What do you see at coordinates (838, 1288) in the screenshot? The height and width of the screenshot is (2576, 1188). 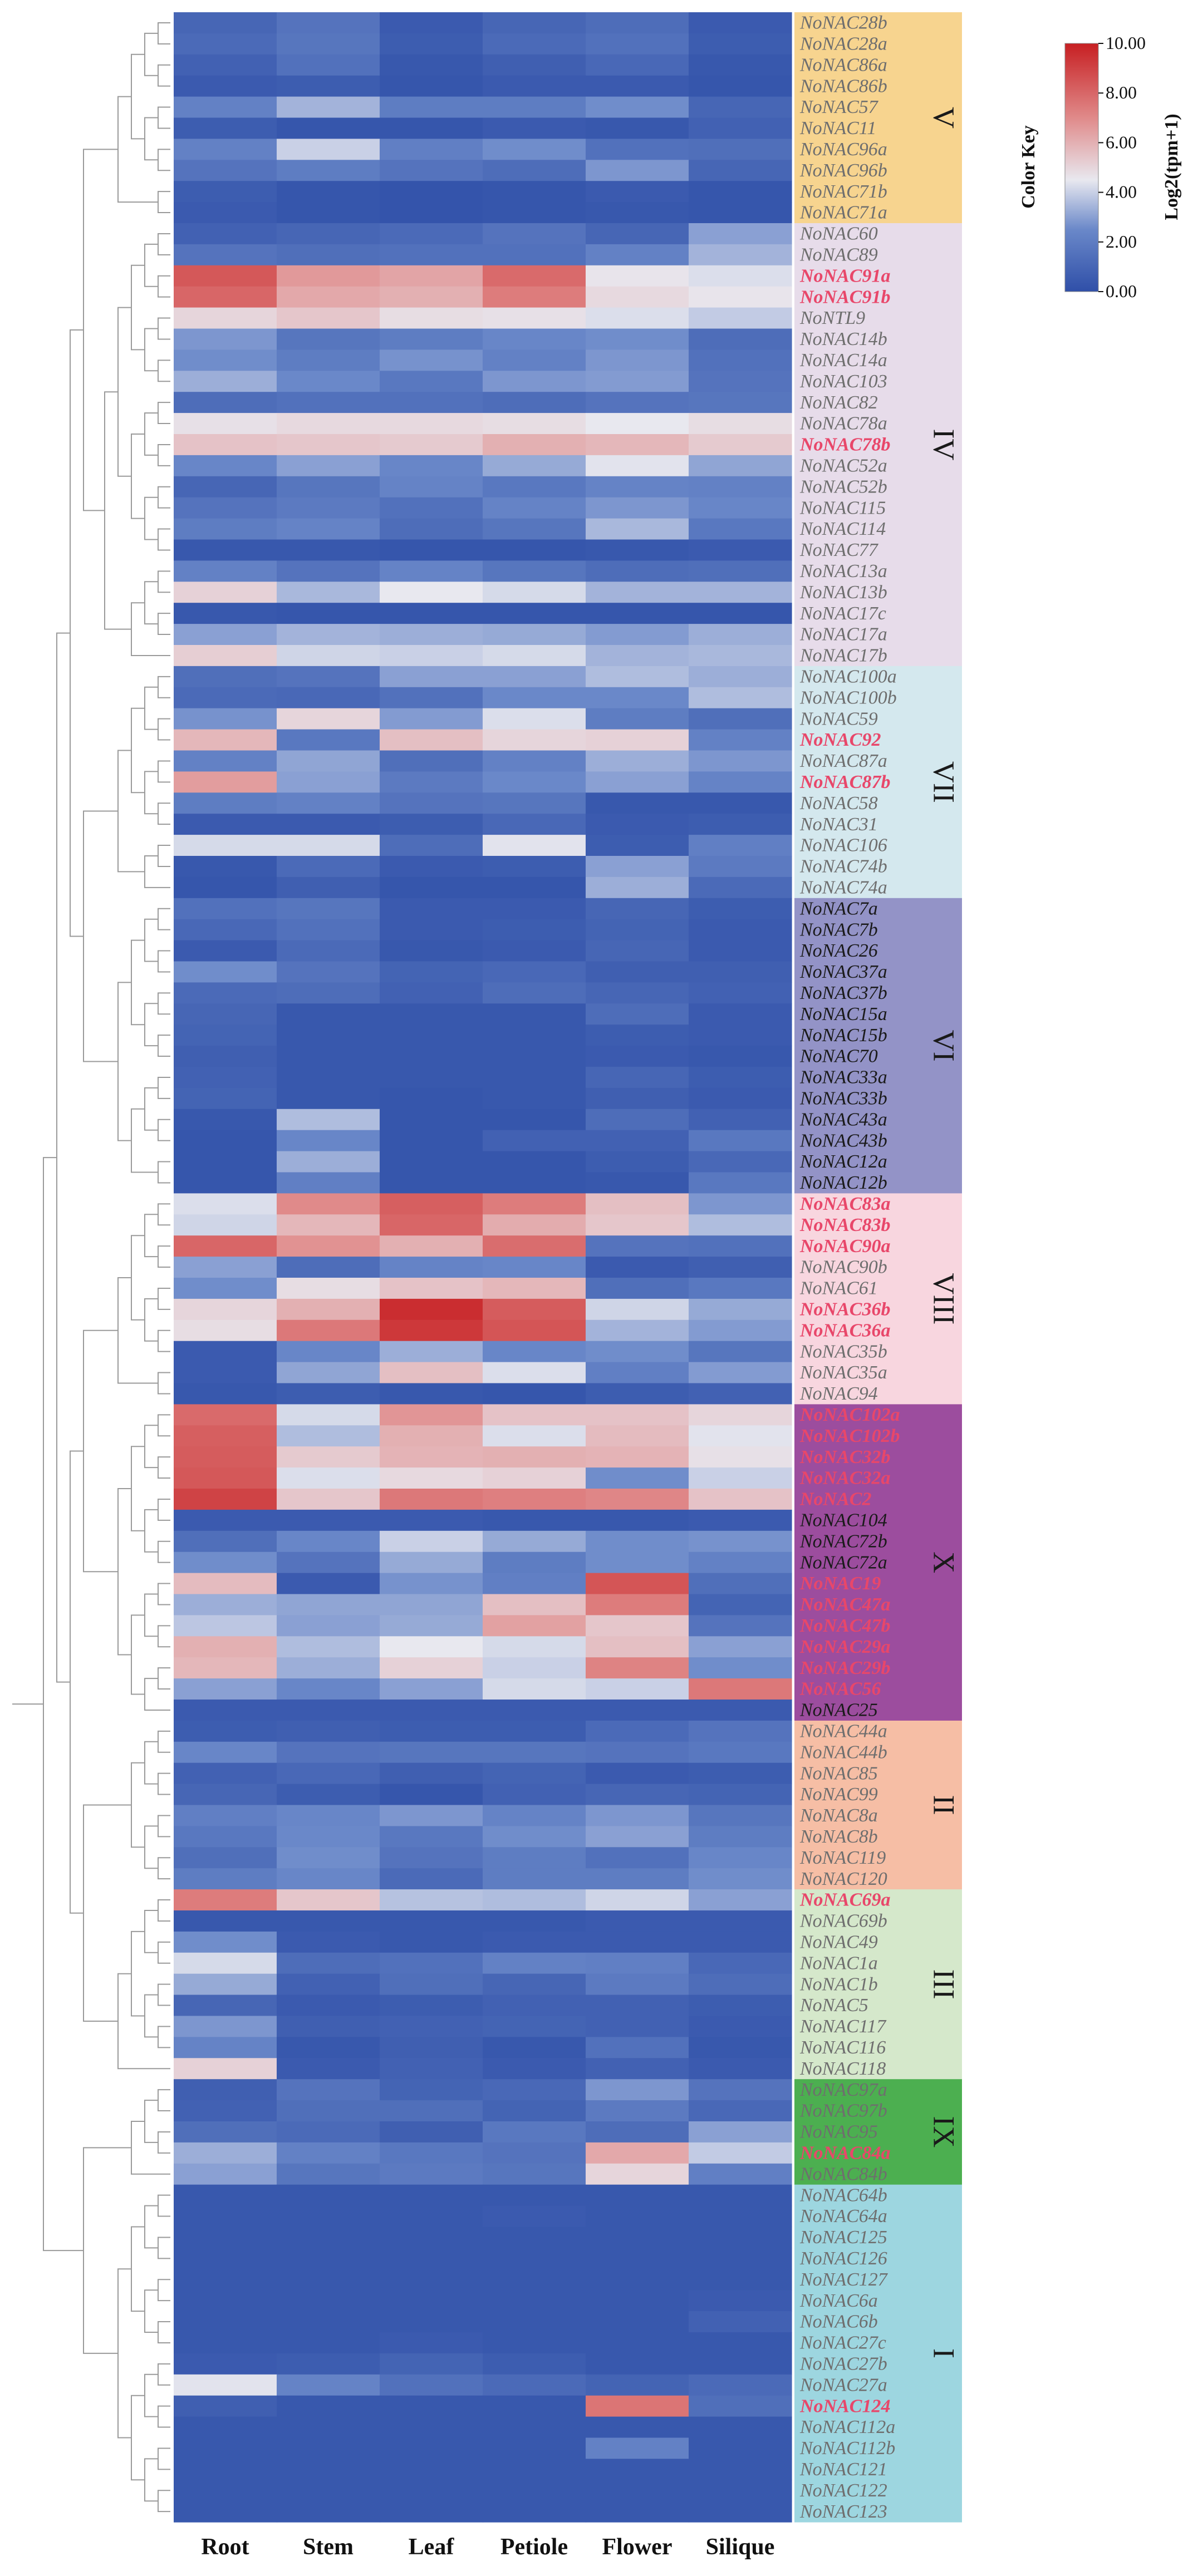 I see `gene-label: NoNAC61` at bounding box center [838, 1288].